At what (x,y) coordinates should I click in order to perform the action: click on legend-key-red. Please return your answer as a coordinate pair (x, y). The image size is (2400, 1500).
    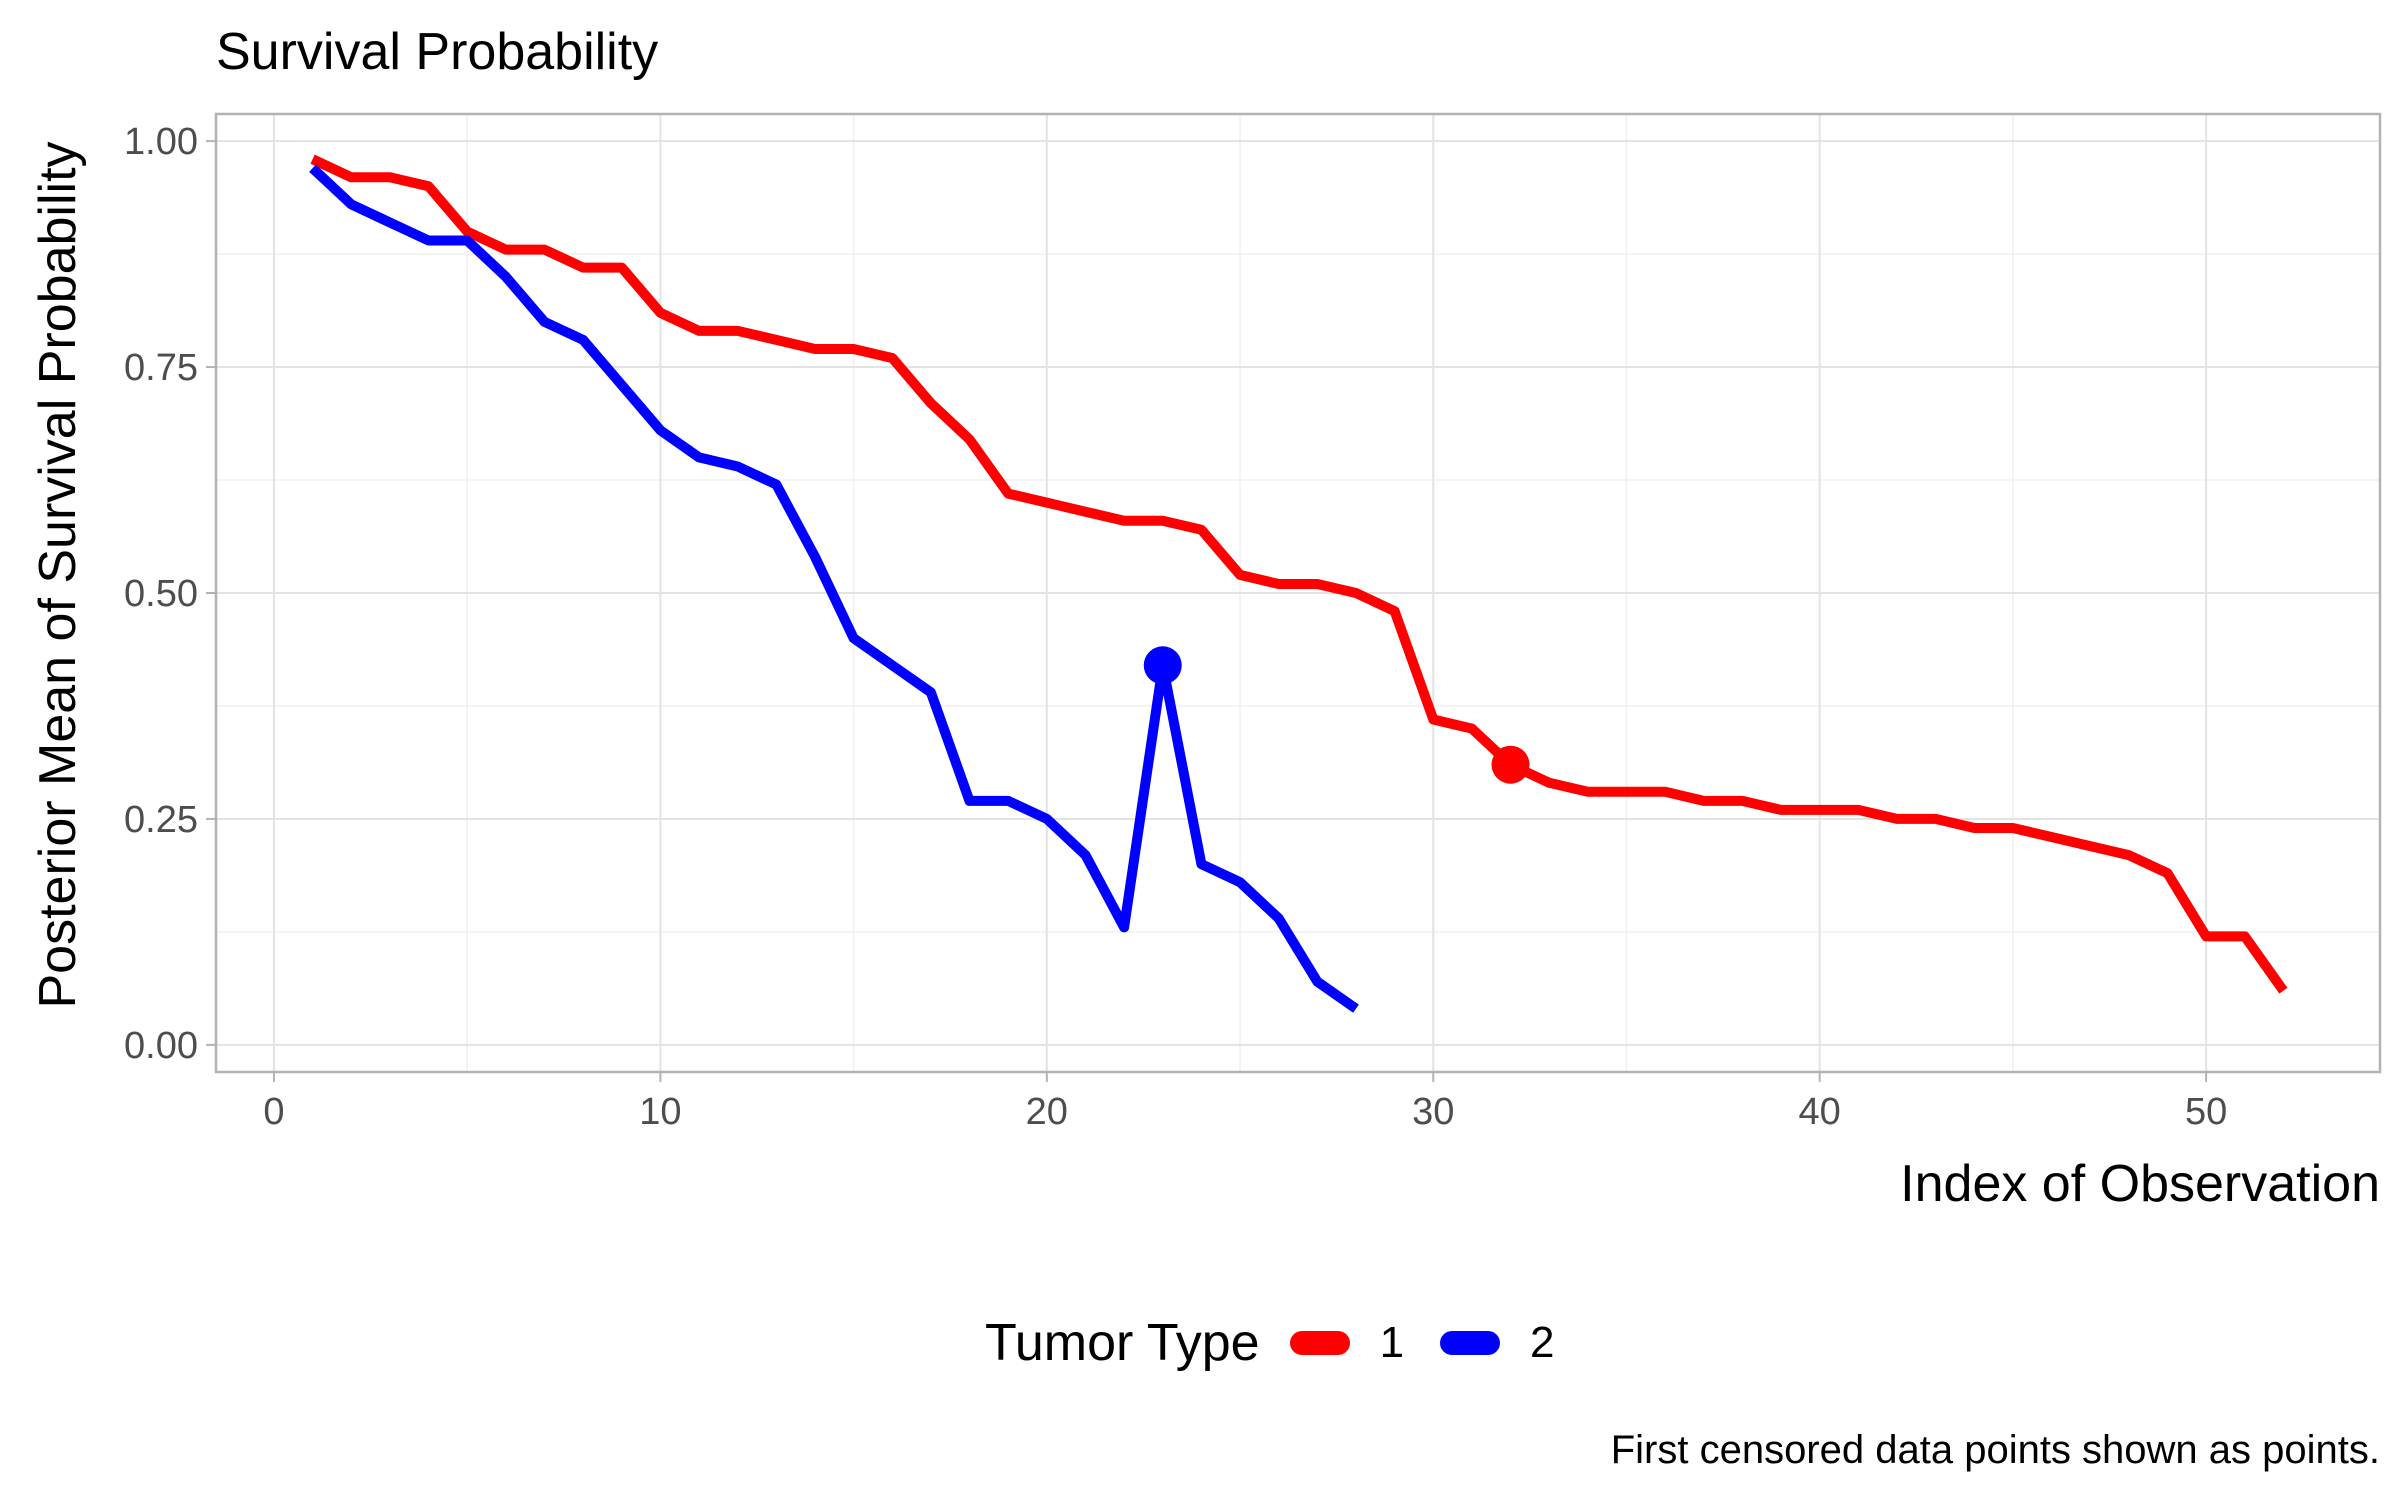
    Looking at the image, I should click on (1319, 1343).